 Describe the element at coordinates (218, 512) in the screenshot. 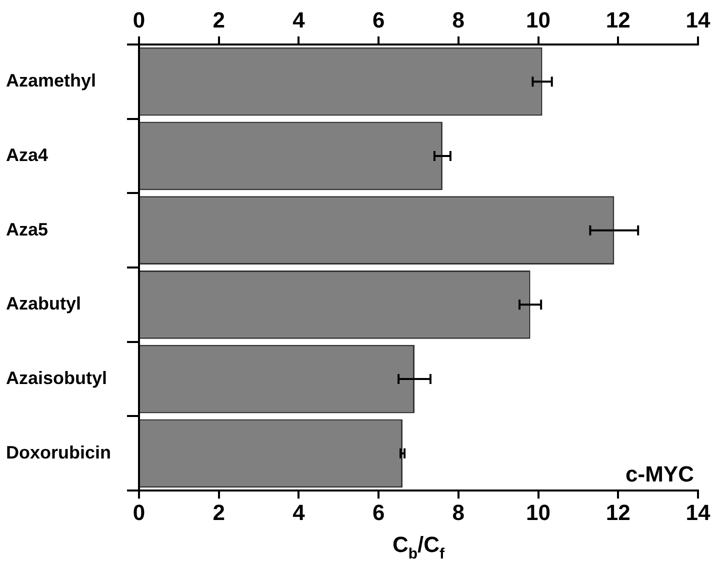

I see `x-tick-label: 2` at that location.